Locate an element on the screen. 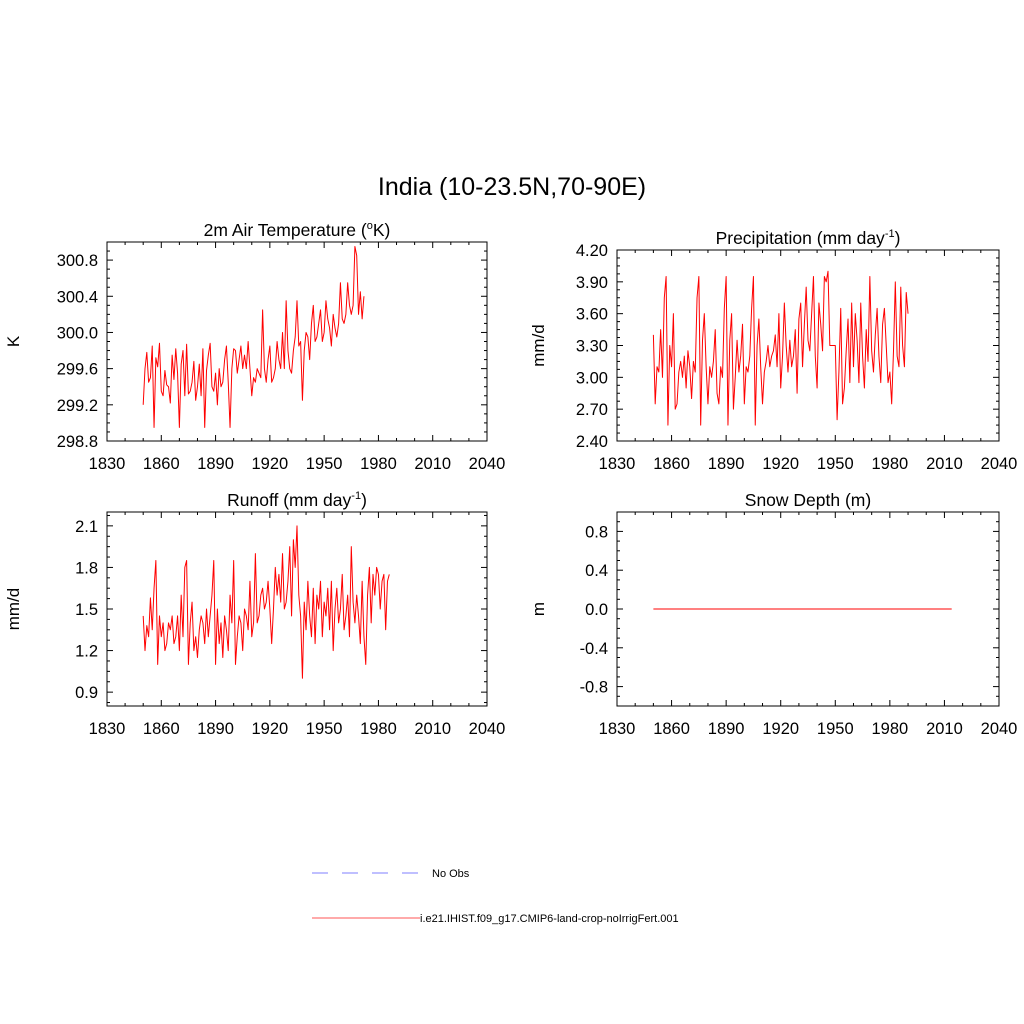  y-tick-label: 300.0 is located at coordinates (77, 333).